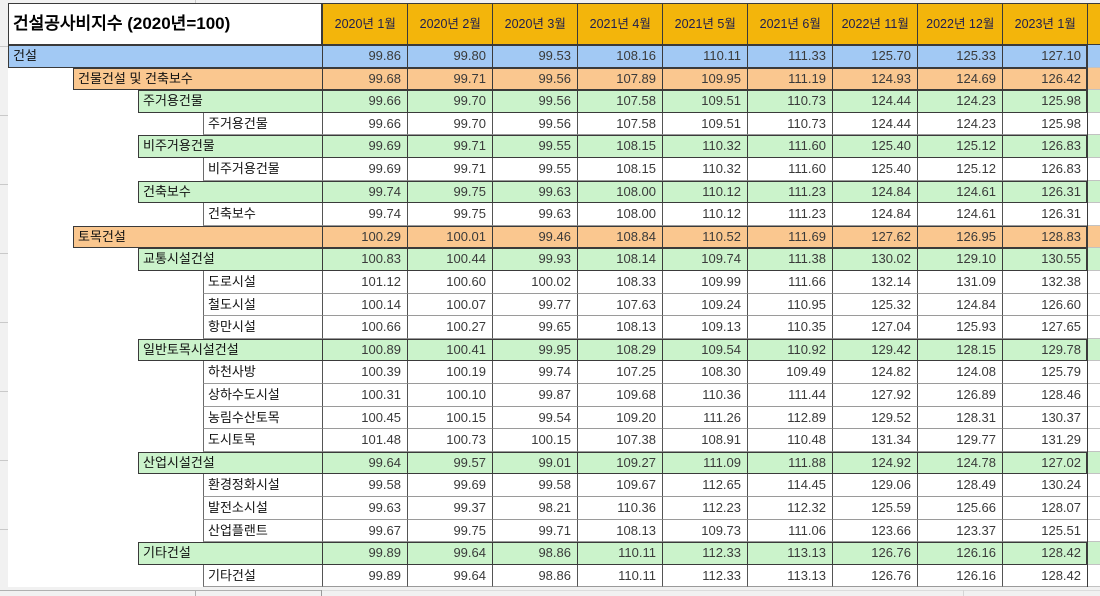 Image resolution: width=1100 pixels, height=596 pixels. I want to click on row-label: 산업플랜트, so click(262, 531).